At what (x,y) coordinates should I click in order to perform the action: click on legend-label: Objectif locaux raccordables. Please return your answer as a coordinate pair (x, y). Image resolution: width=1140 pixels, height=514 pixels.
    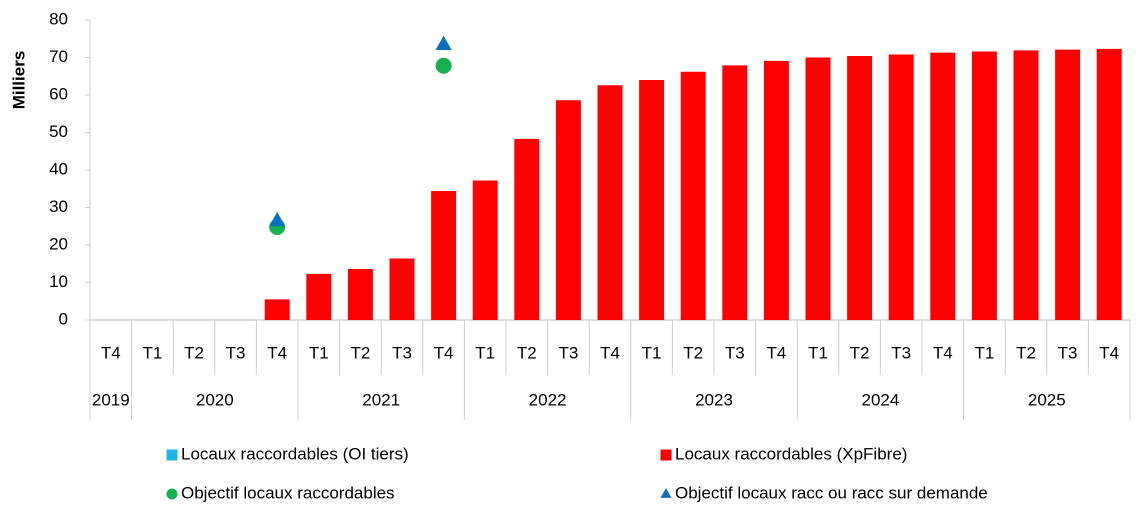
    Looking at the image, I should click on (288, 492).